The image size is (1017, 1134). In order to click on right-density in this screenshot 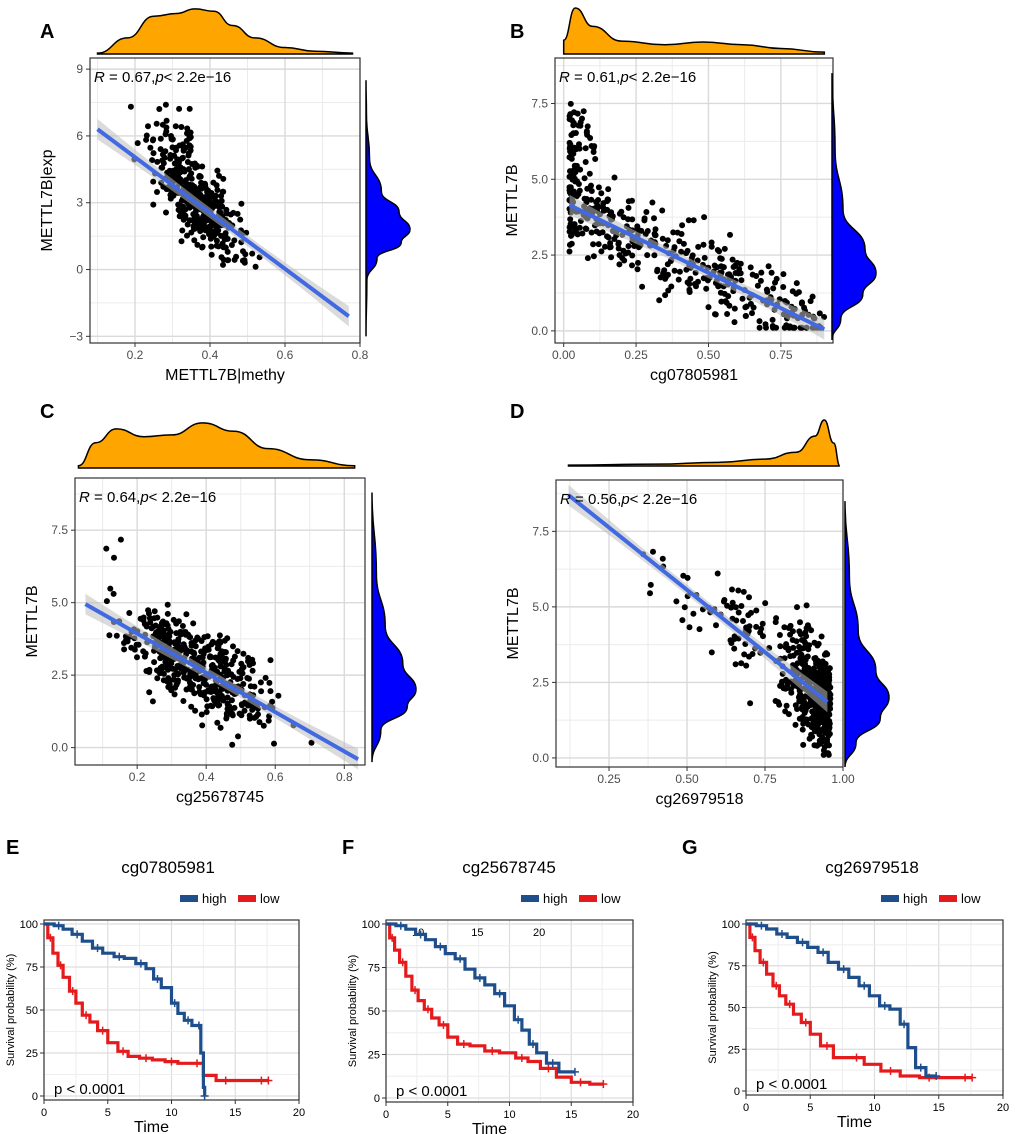, I will do `click(867, 634)`.